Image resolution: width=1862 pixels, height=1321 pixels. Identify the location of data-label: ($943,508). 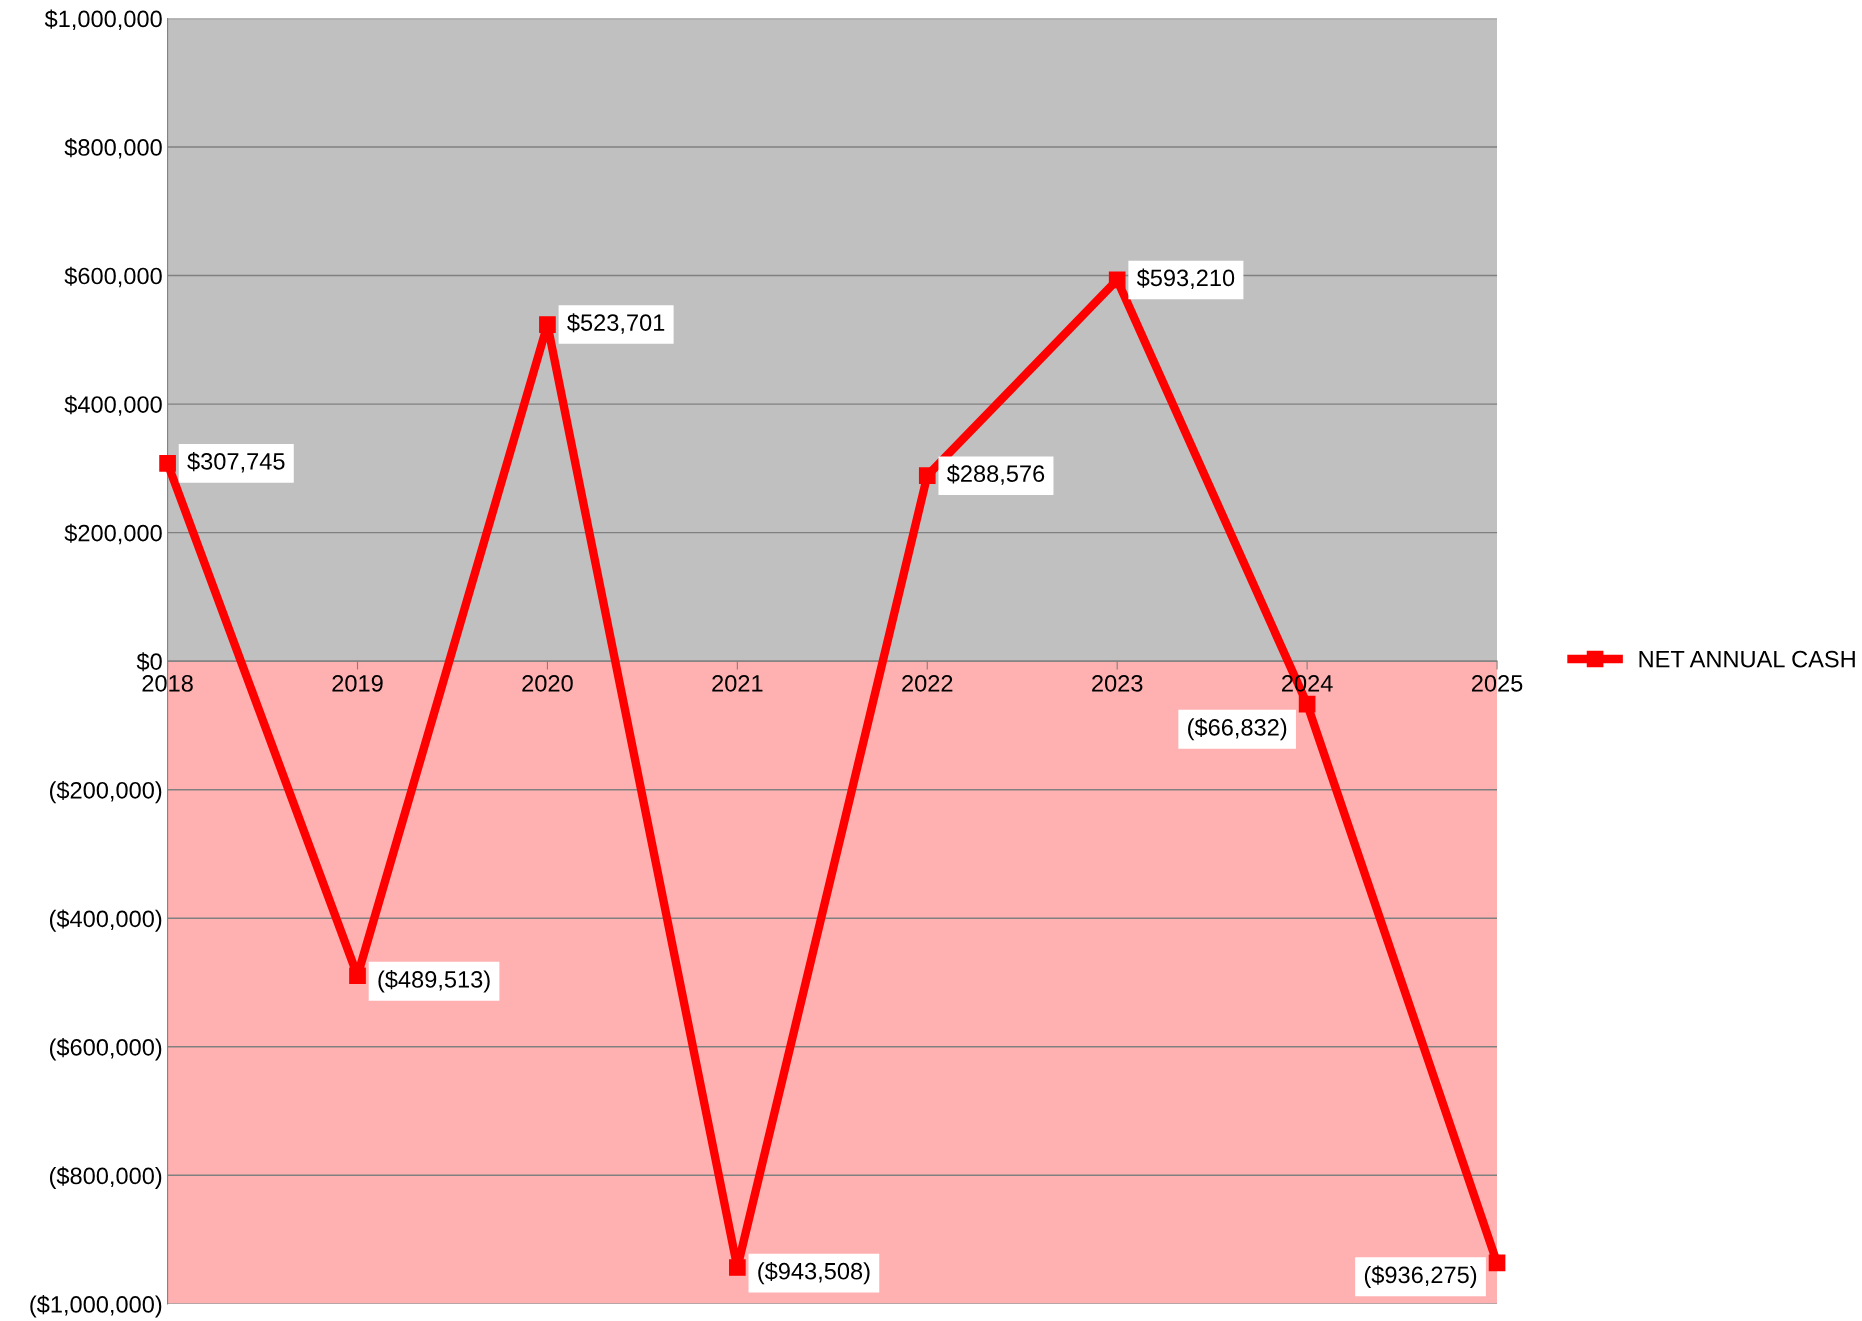
(814, 1273).